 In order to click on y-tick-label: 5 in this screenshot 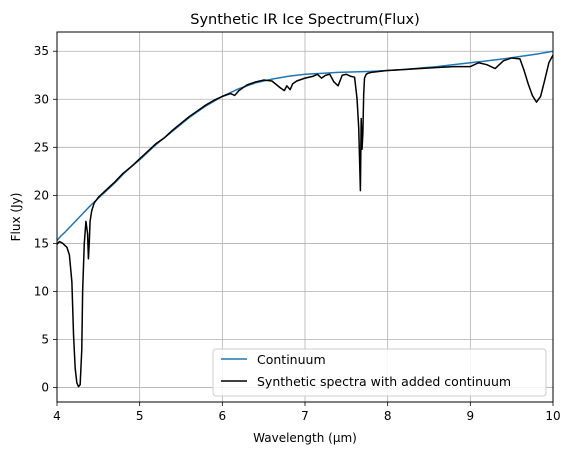, I will do `click(45, 340)`.